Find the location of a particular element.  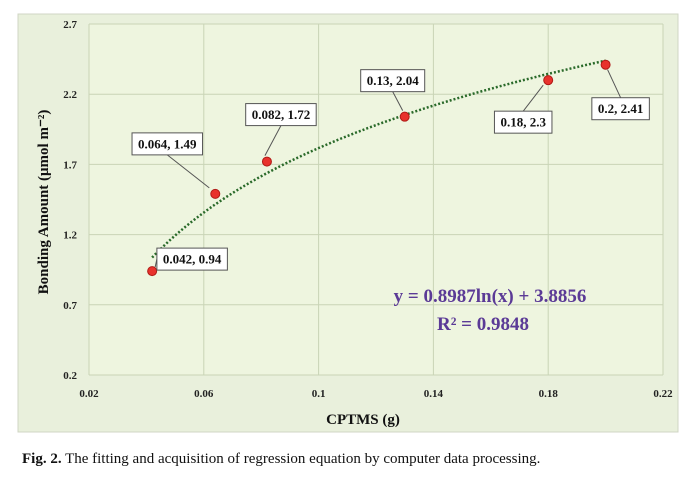

data-label-text: 0.18, 2.3 is located at coordinates (523, 122).